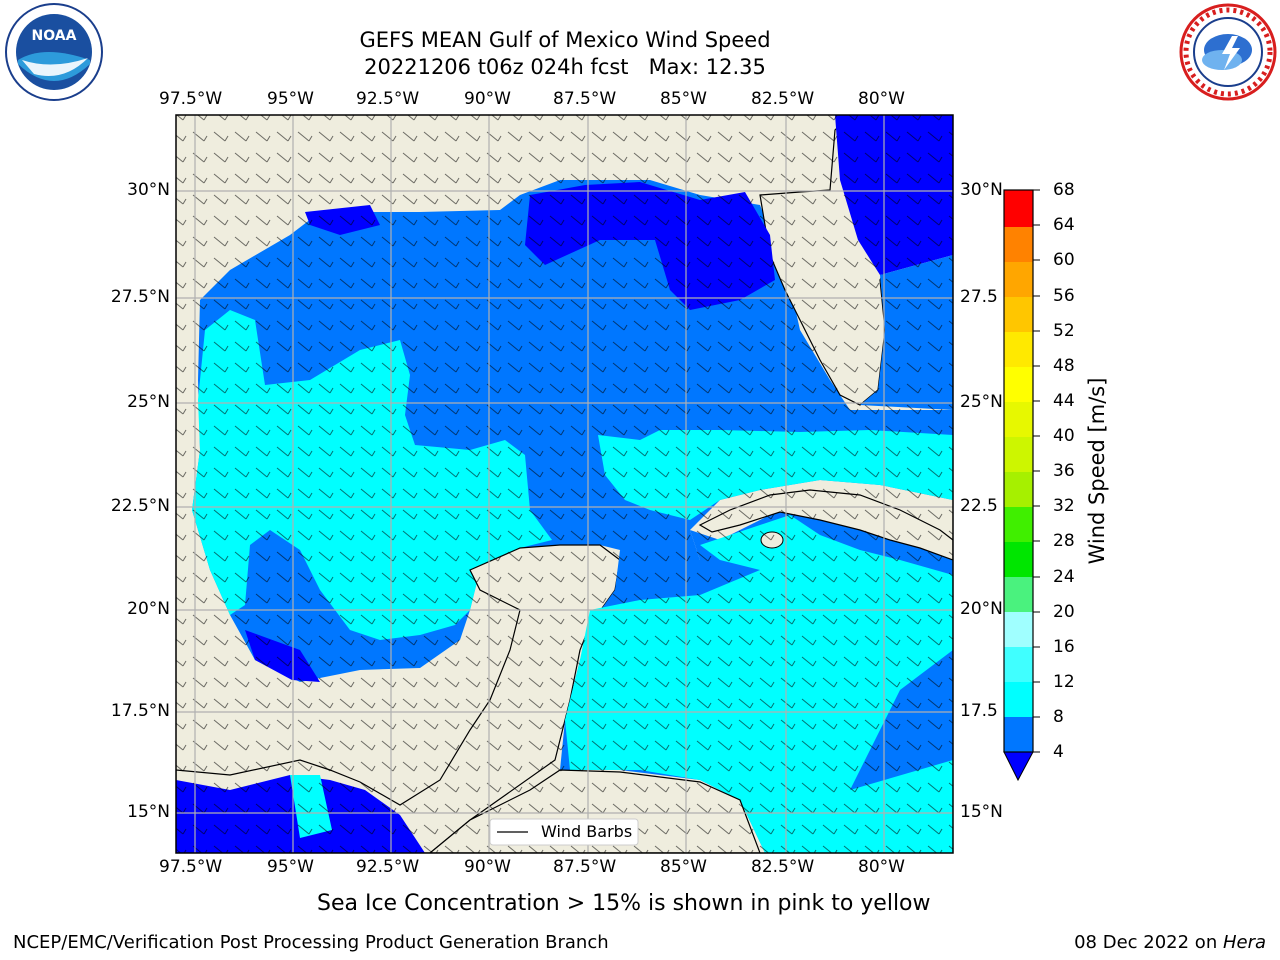  What do you see at coordinates (1064, 541) in the screenshot?
I see `colorbar-tick: 28` at bounding box center [1064, 541].